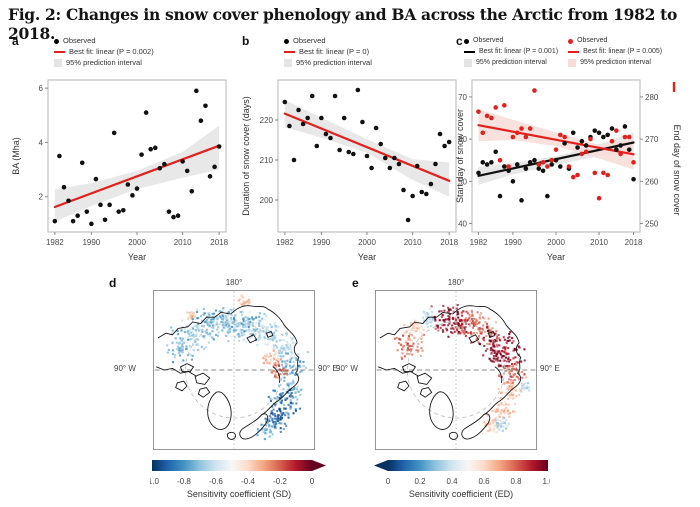 The image size is (700, 507). Describe the element at coordinates (137, 176) in the screenshot. I see `best-fit-line` at that location.